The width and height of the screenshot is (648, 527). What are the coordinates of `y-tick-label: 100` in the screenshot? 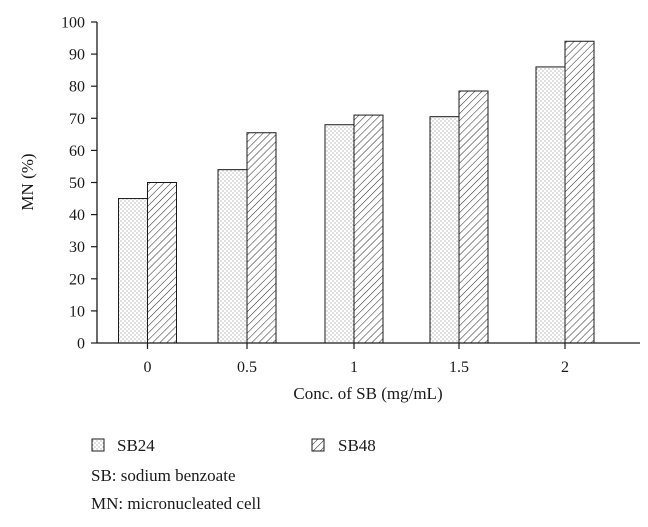 It's located at (73, 23).